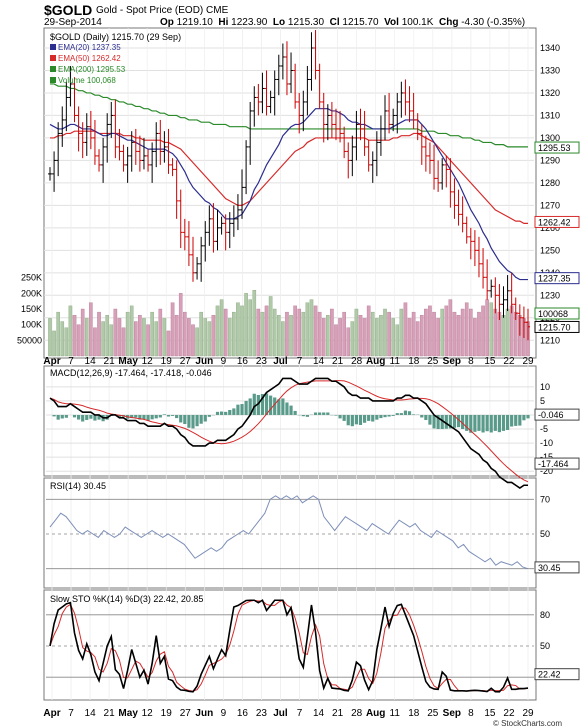 This screenshot has height=728, width=584. Describe the element at coordinates (243, 361) in the screenshot. I see `price-x-tick: 16` at that location.